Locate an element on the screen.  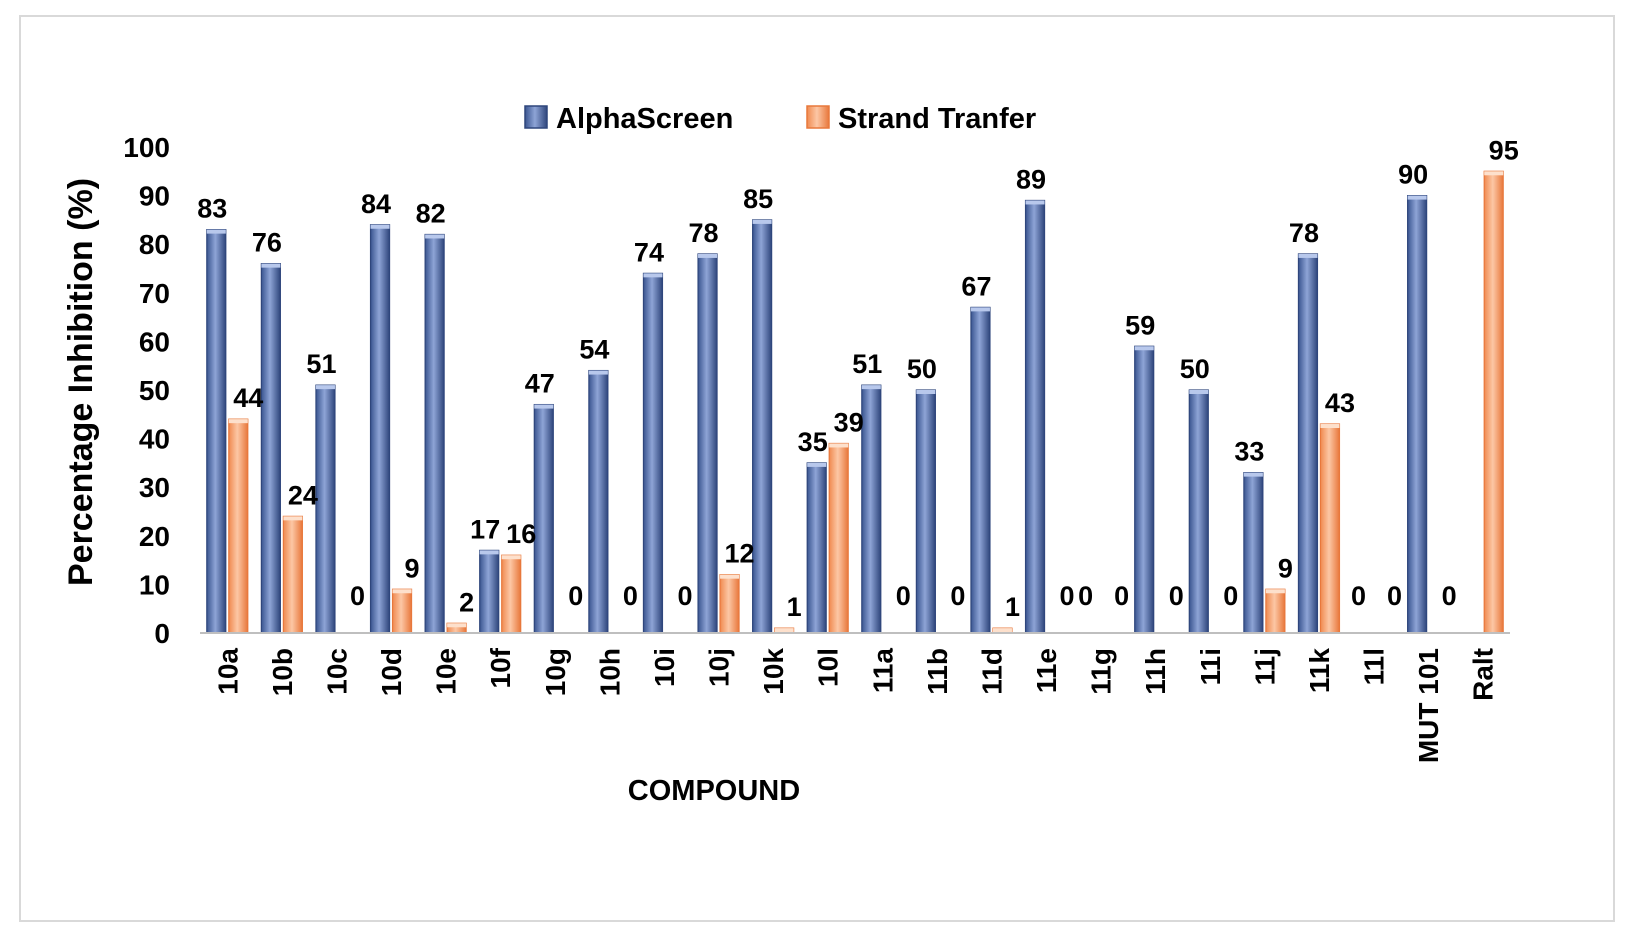
data-label-alphascreen: 90 is located at coordinates (1413, 175).